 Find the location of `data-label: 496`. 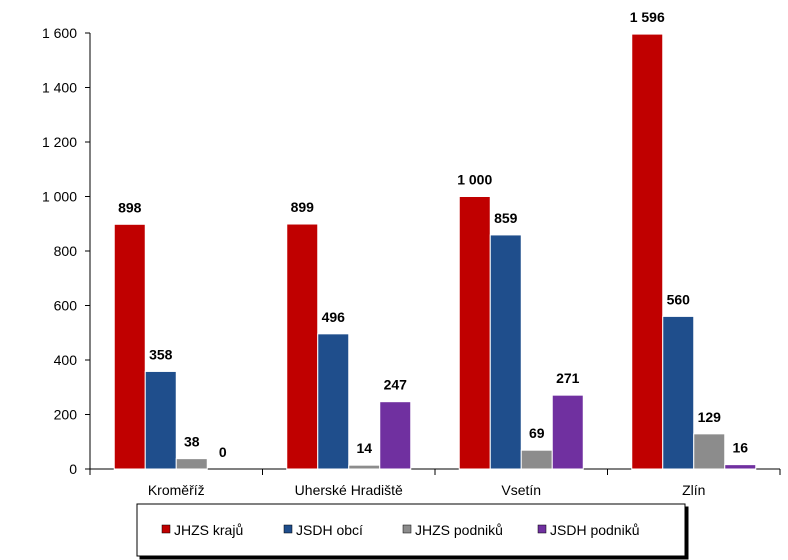

data-label: 496 is located at coordinates (334, 317).